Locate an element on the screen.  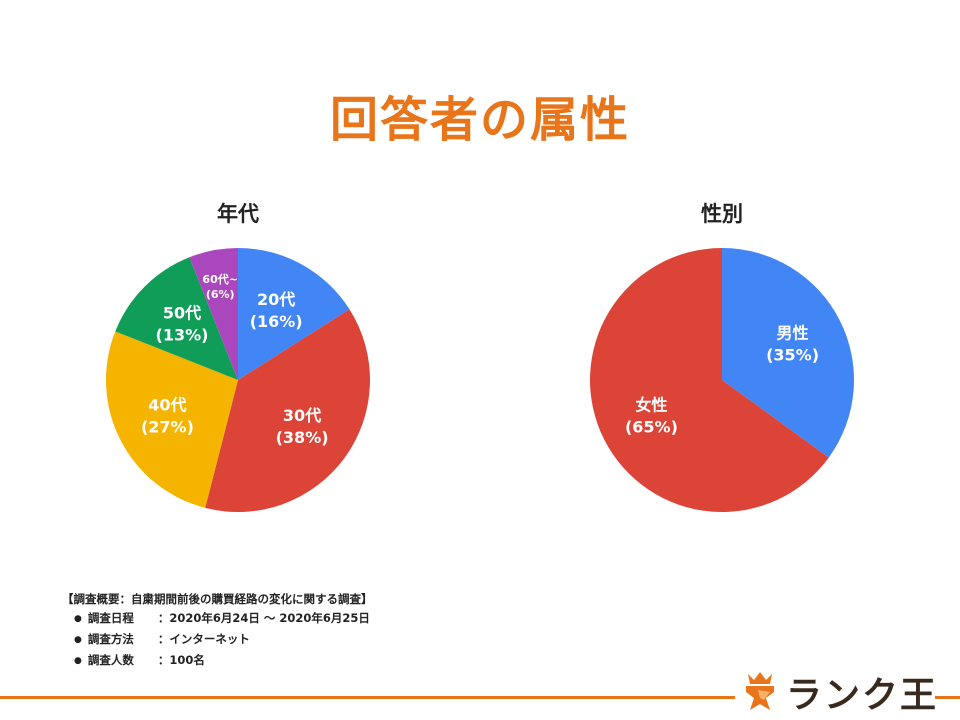
survey-heading: 【調査概要：自粛期間前後の購買経路の変化に関する調査】 is located at coordinates (217, 599).